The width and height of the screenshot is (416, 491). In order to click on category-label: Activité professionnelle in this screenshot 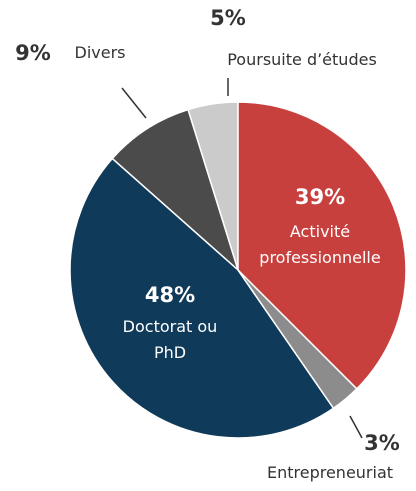, I will do `click(320, 244)`.